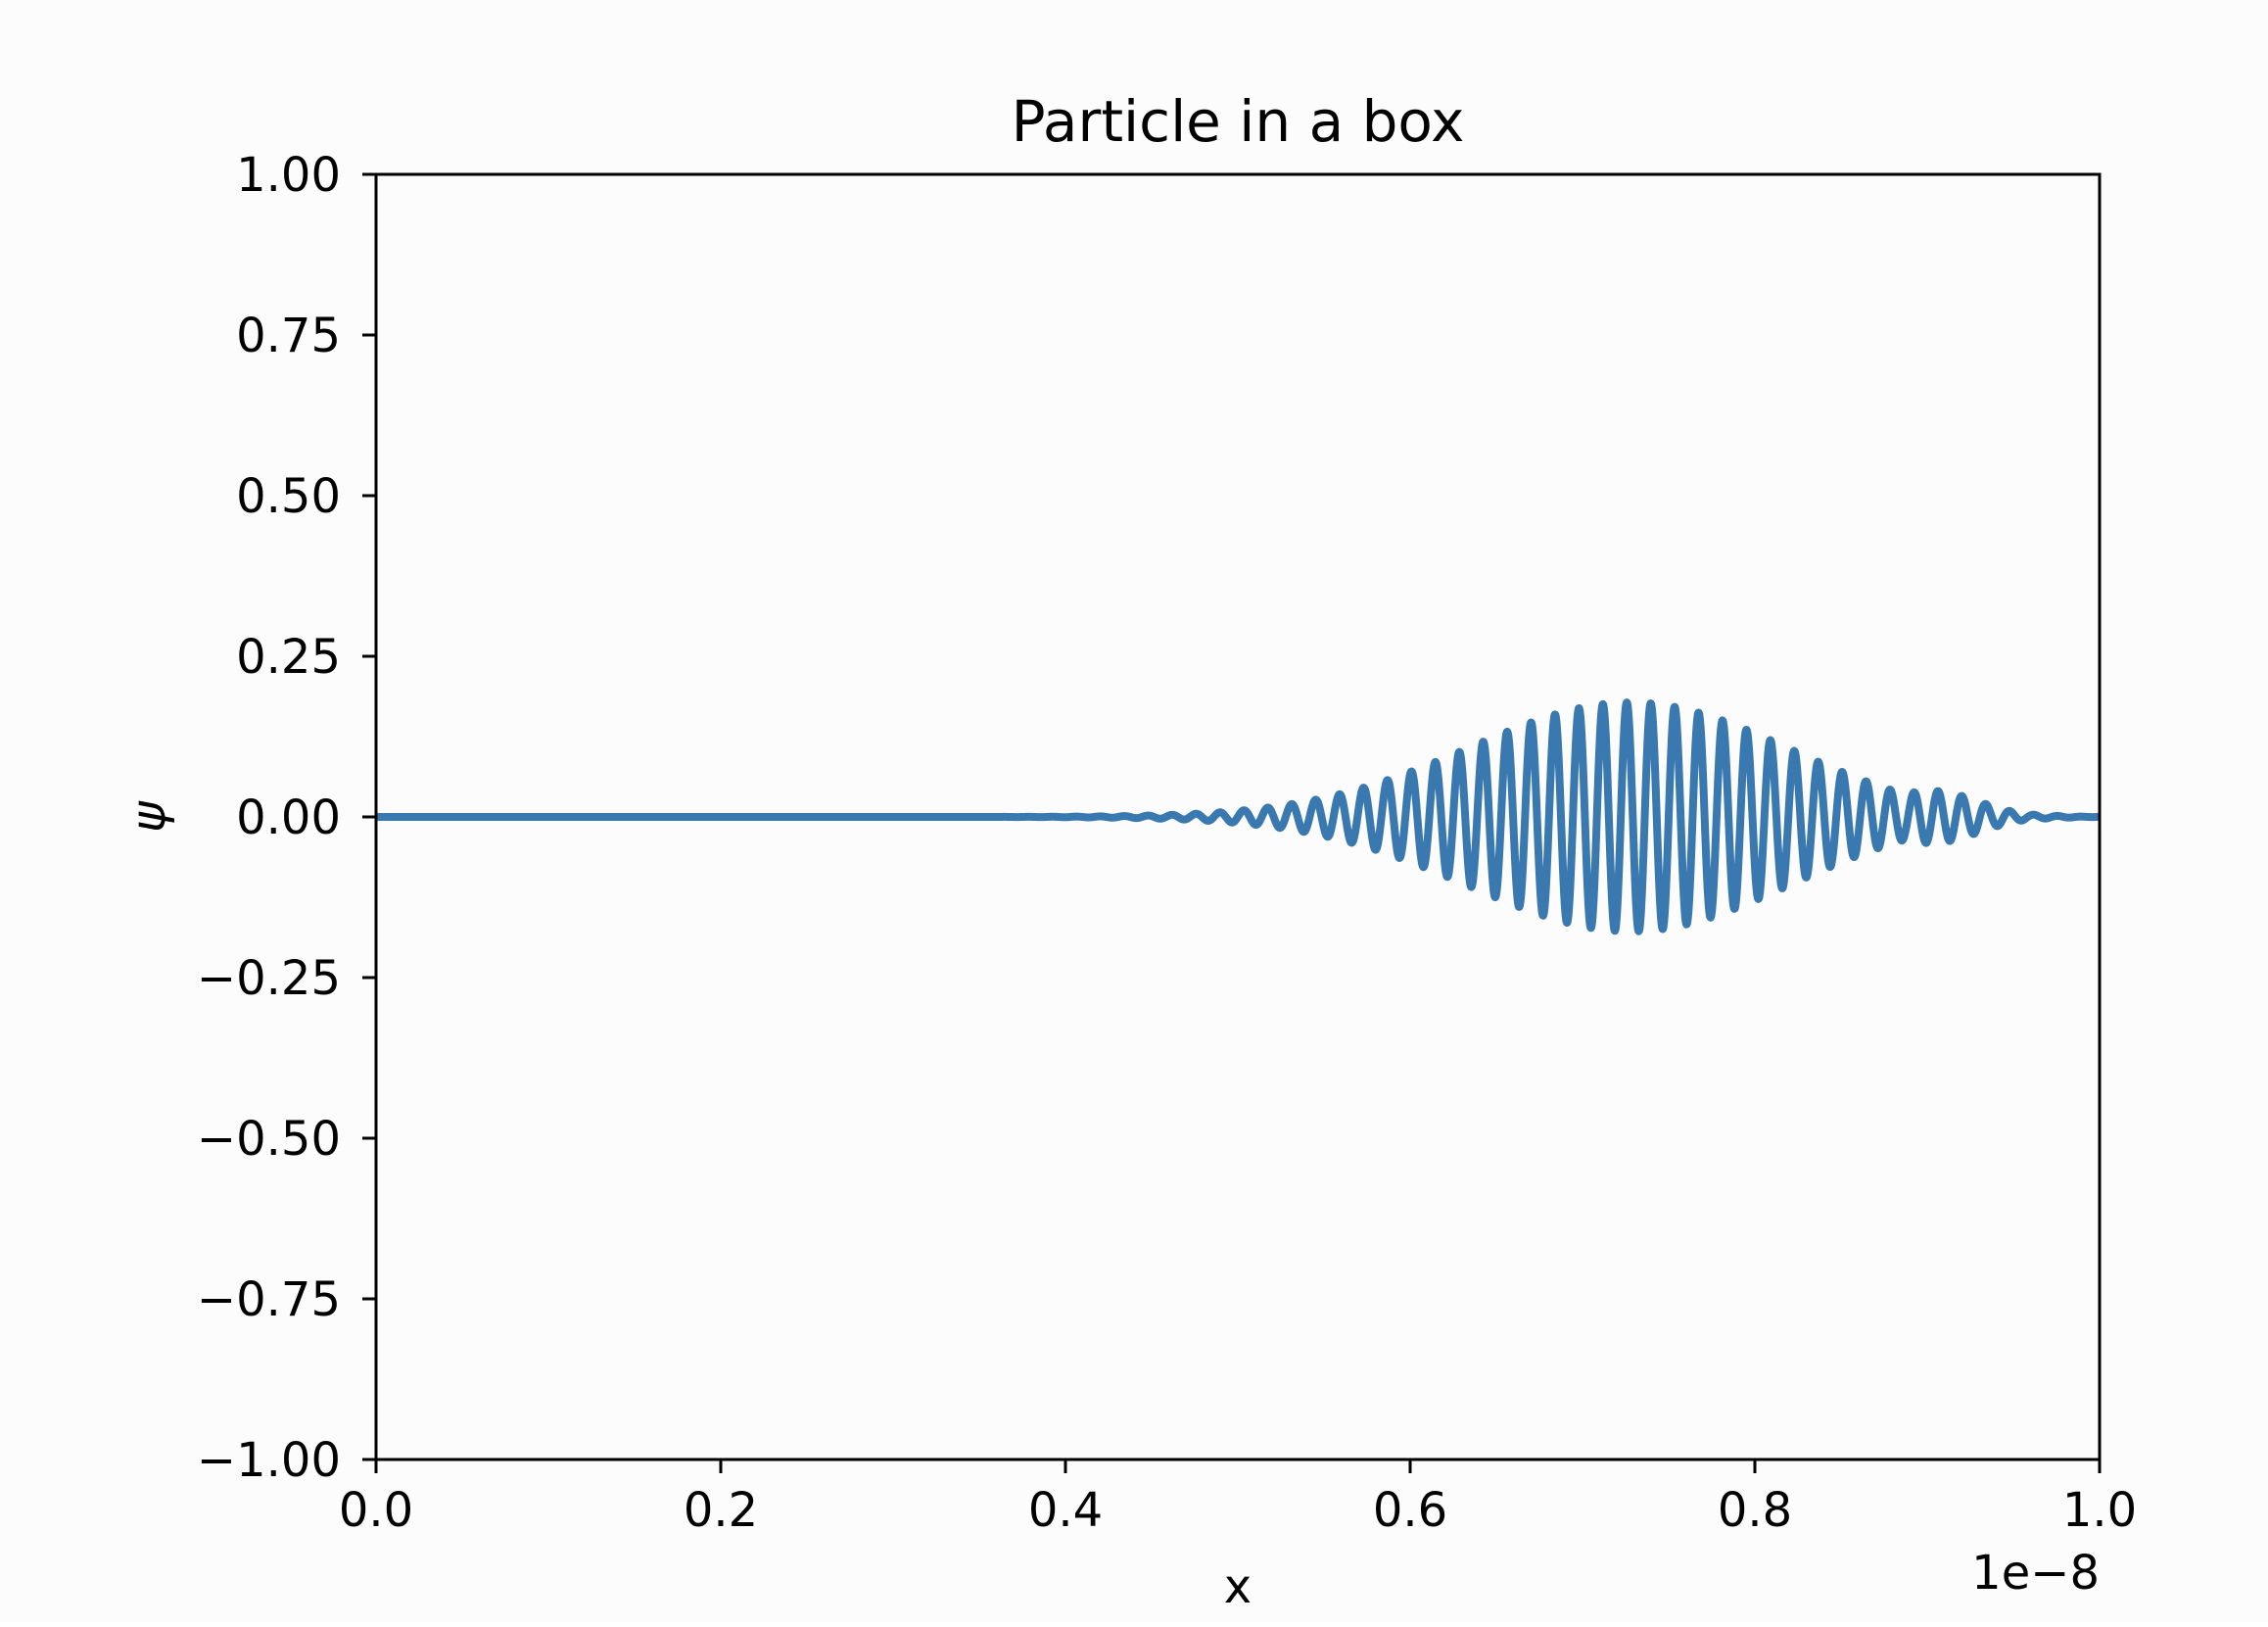 The width and height of the screenshot is (2268, 1627). Describe the element at coordinates (1410, 1511) in the screenshot. I see `x-tick-label: 0.6` at that location.